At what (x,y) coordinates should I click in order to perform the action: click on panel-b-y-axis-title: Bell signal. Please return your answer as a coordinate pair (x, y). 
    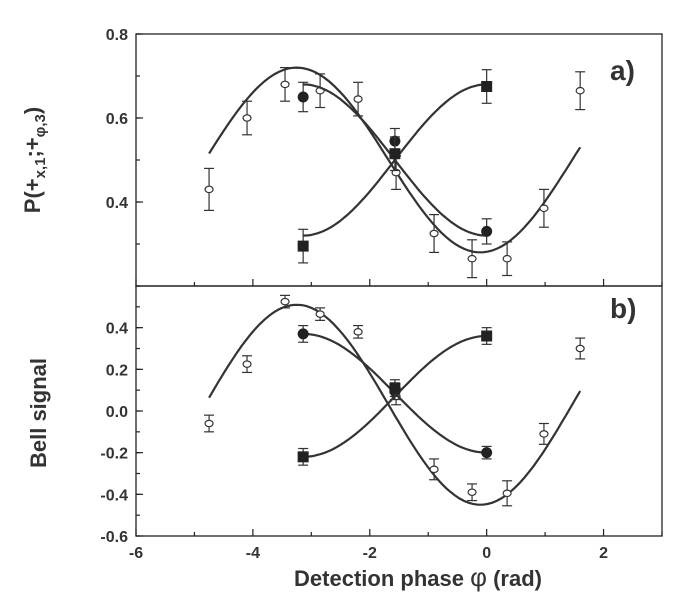
    Looking at the image, I should click on (38, 413).